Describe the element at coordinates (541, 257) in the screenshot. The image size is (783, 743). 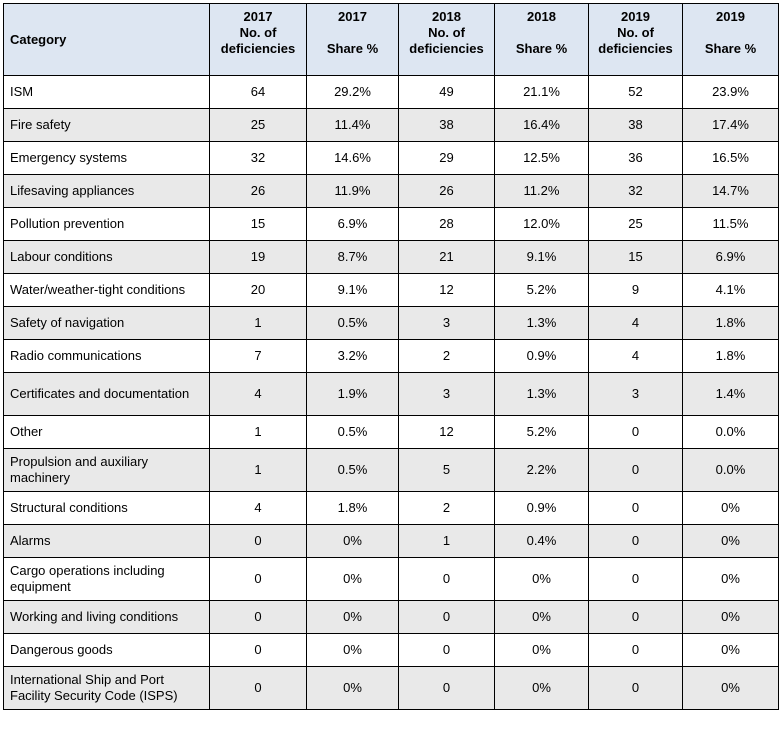
I see `share-2018-cell: 9.1%` at that location.